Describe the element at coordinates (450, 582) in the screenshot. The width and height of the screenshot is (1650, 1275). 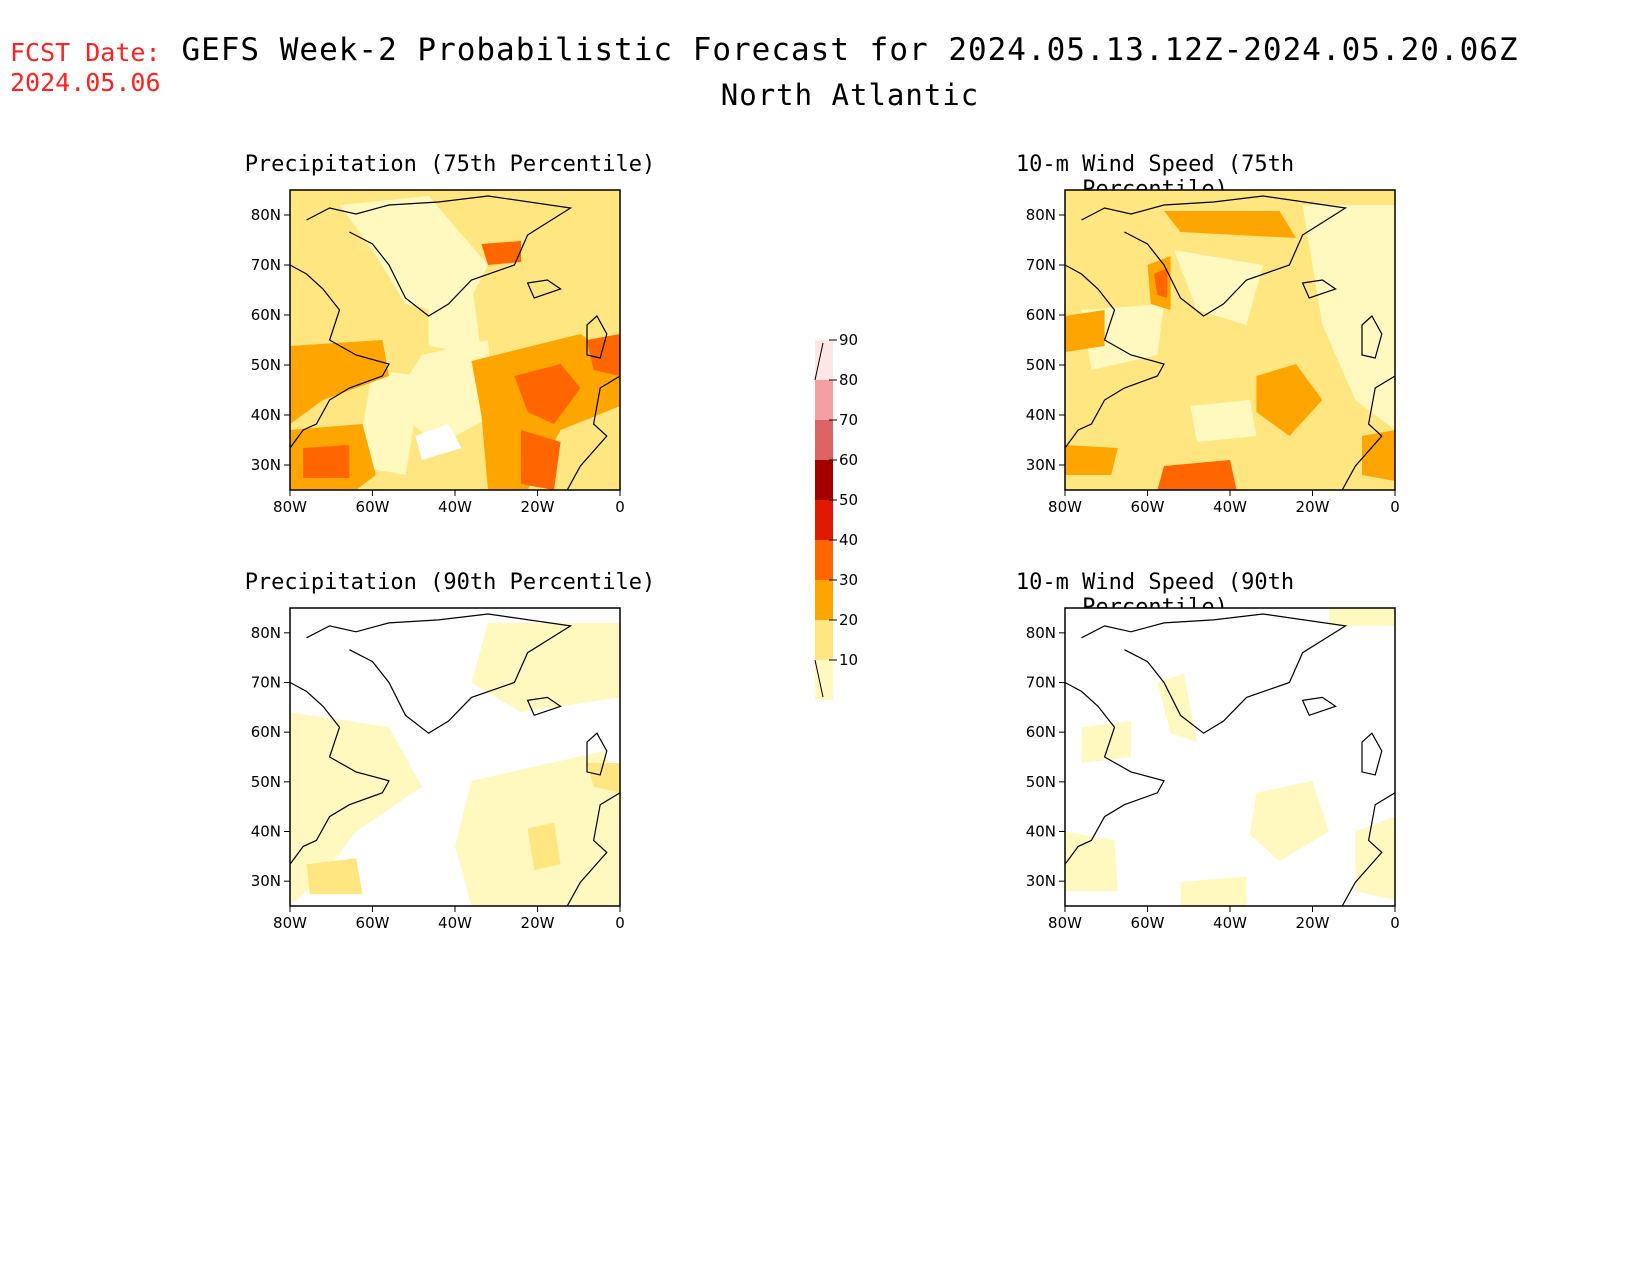
I see `panel-title-precip-90: Precipitation (90th Percentile)` at that location.